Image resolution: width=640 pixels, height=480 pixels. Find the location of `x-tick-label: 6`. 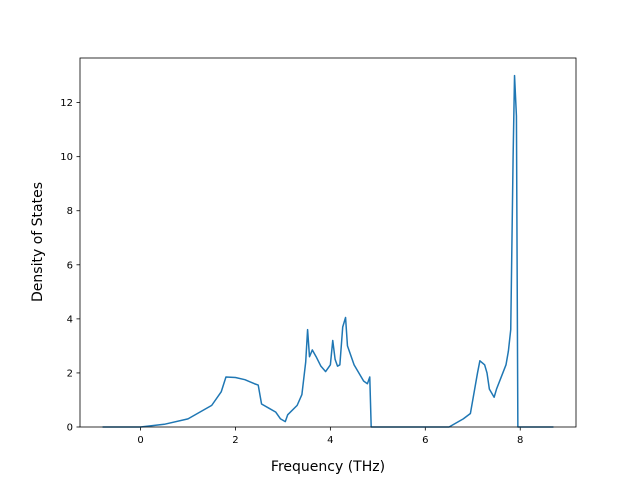

x-tick-label: 6 is located at coordinates (425, 440).